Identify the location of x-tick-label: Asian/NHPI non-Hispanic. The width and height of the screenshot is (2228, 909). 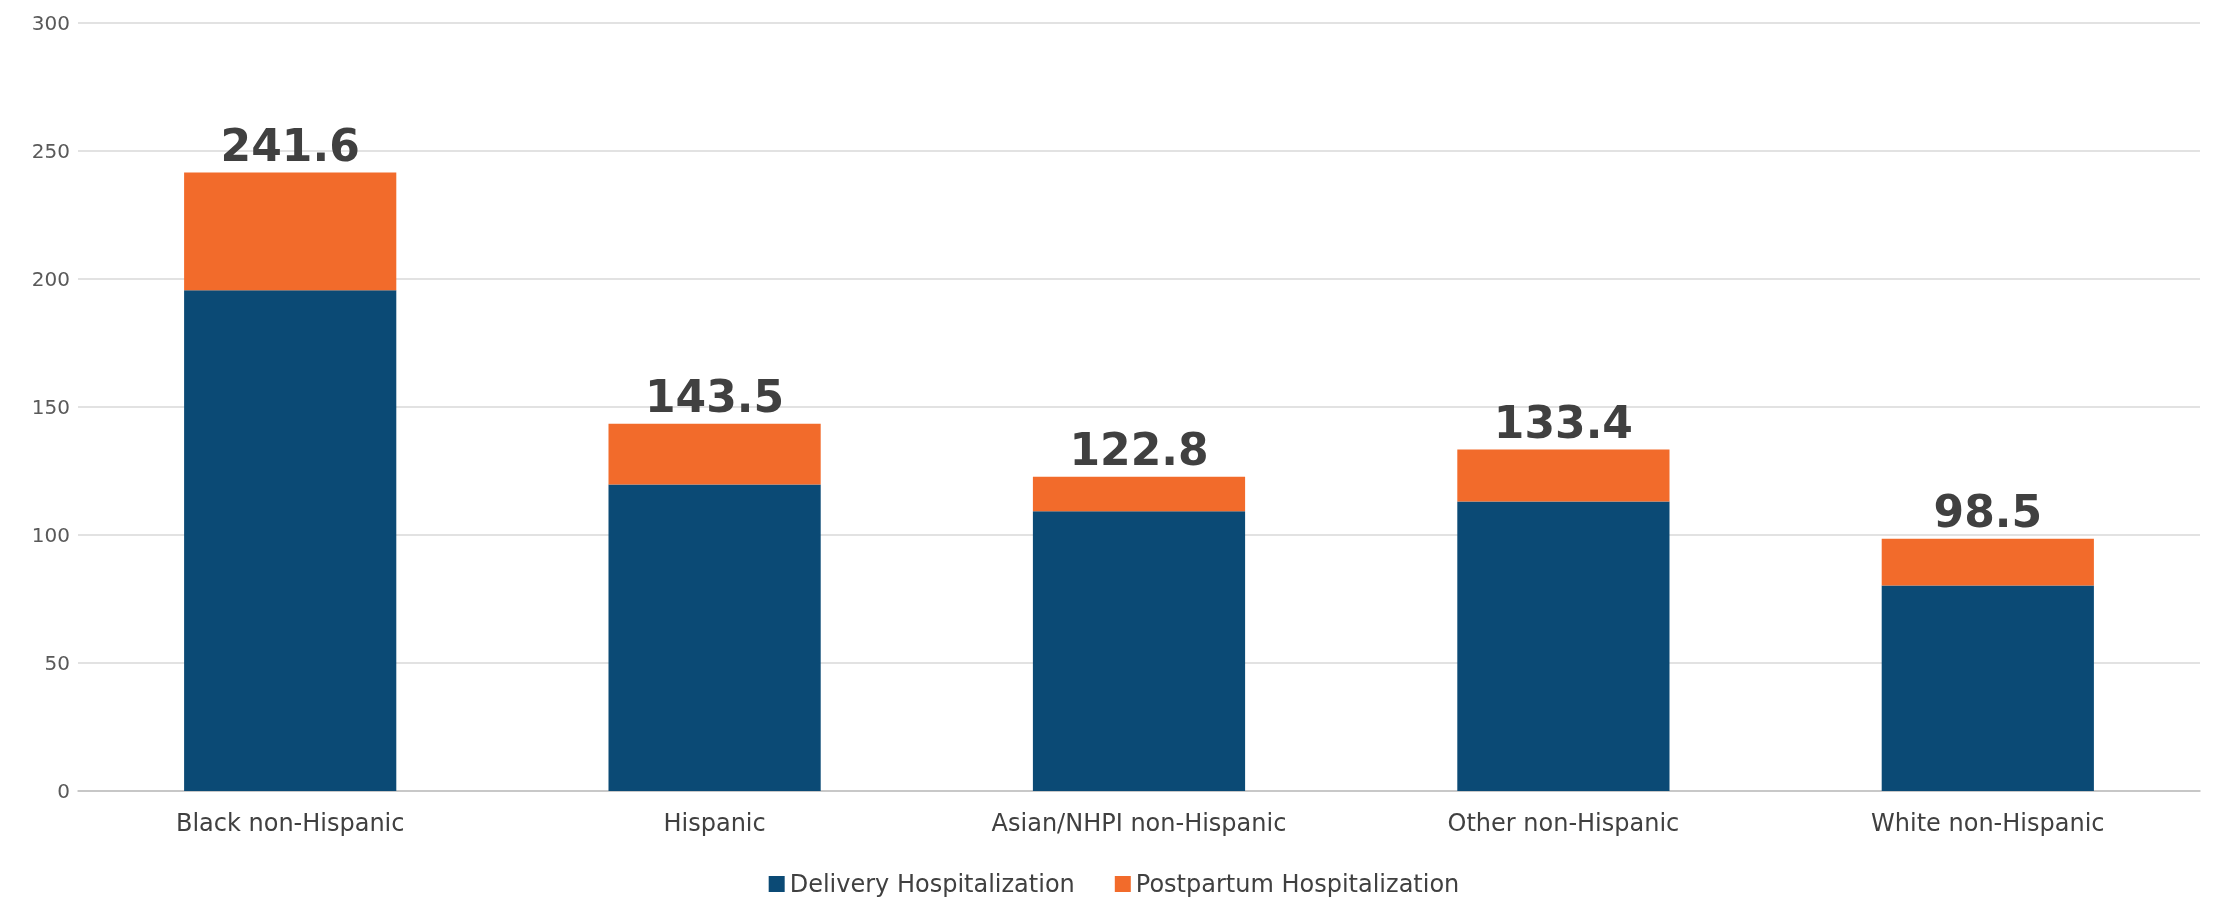
(1139, 823).